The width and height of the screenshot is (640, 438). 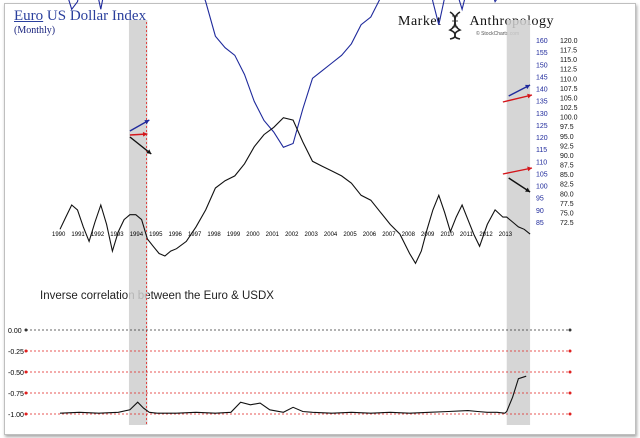 What do you see at coordinates (542, 65) in the screenshot?
I see `usdx-axis-tick-label: 150` at bounding box center [542, 65].